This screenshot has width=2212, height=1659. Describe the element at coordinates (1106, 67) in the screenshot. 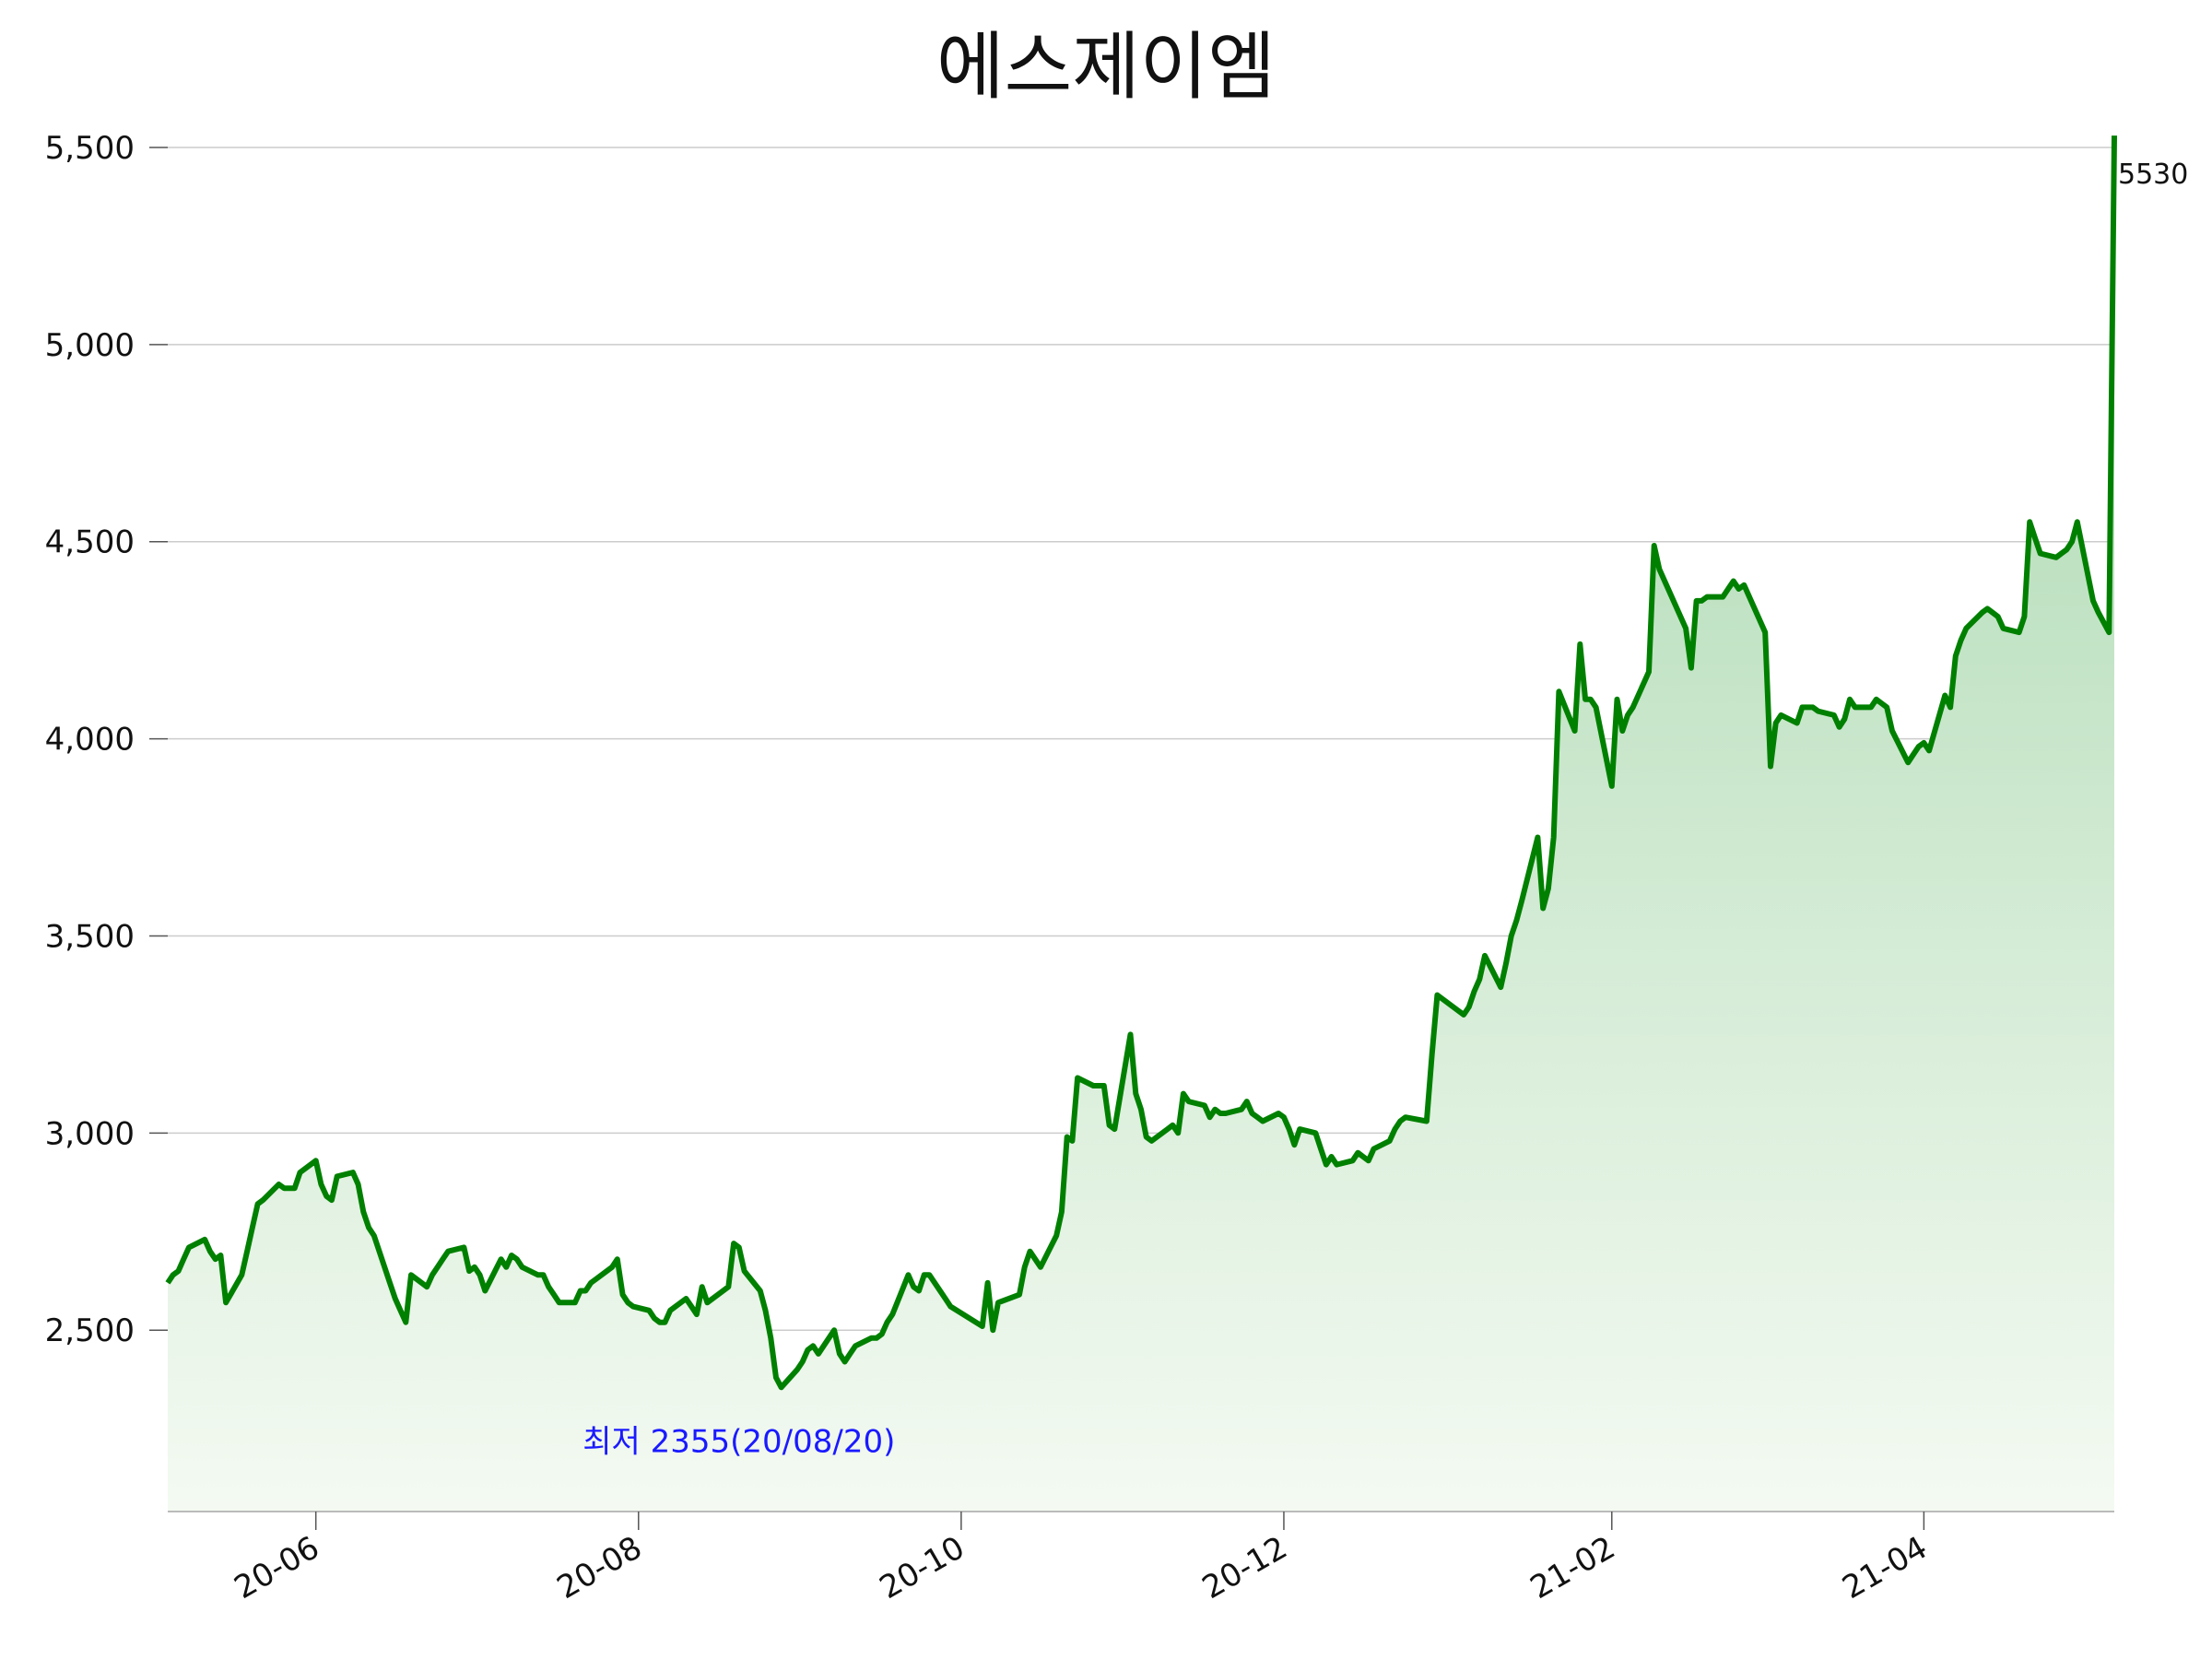

I see `chart-title: 에스제이엠` at that location.